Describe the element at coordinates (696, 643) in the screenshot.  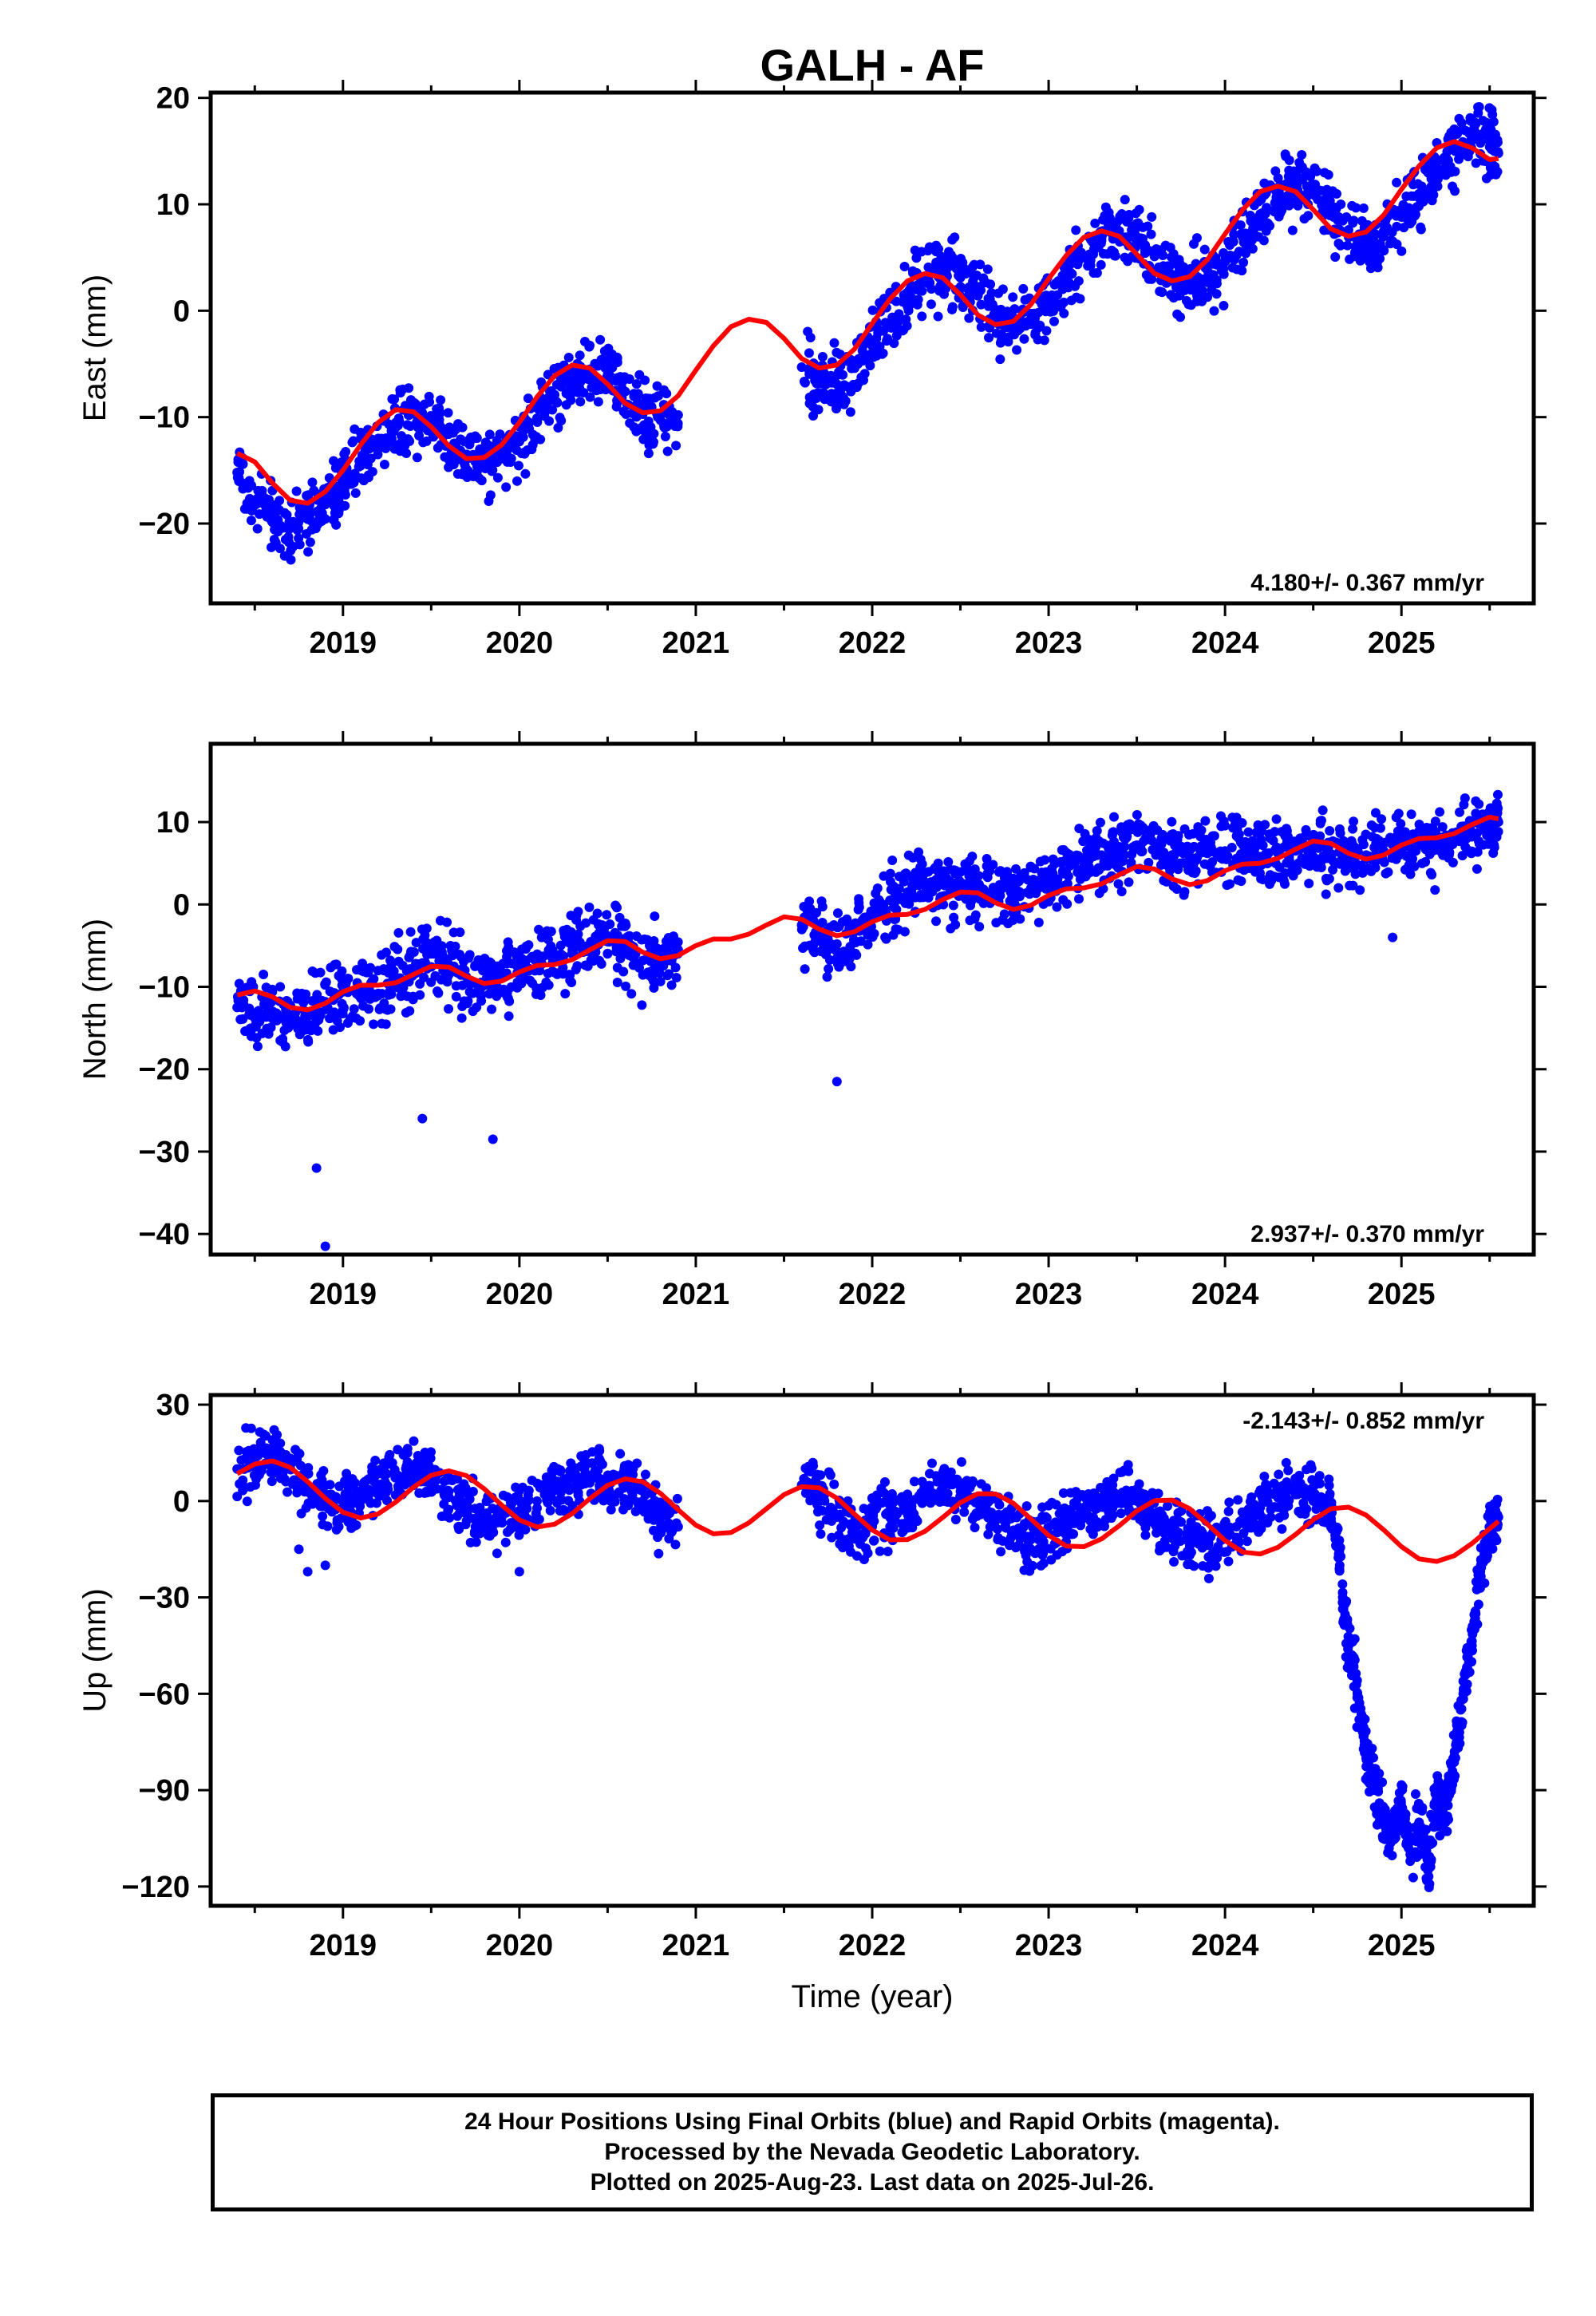
I see `x-tick-label: 2021` at that location.